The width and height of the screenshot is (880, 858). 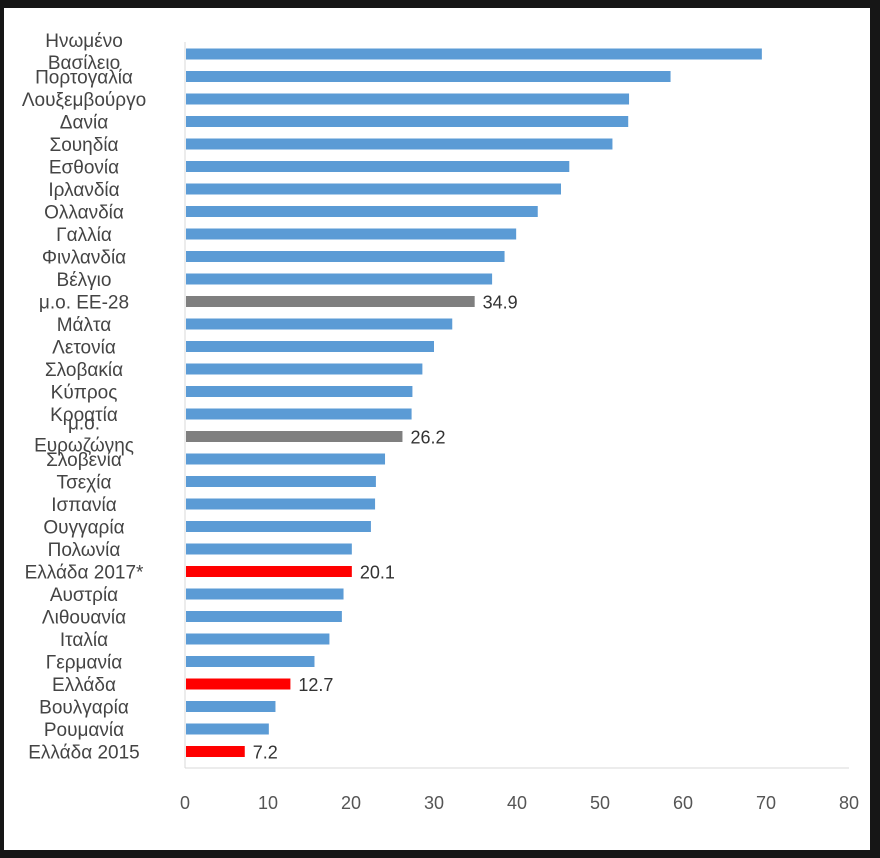 What do you see at coordinates (84, 446) in the screenshot?
I see `category-label-line: Ευρωζώνης` at bounding box center [84, 446].